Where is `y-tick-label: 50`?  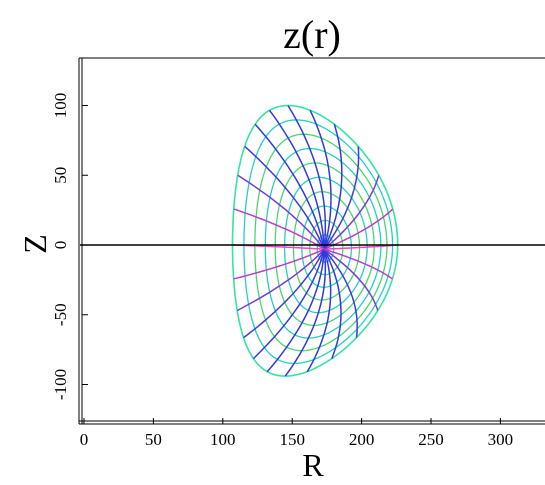 y-tick-label: 50 is located at coordinates (60, 175).